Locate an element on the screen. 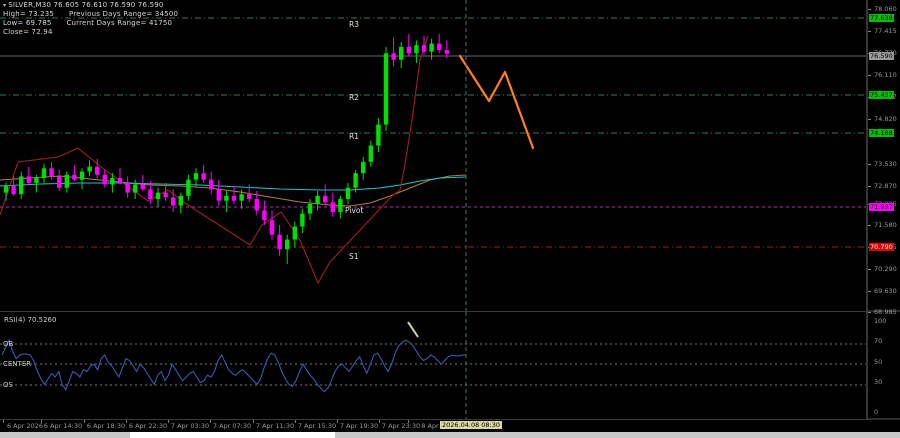 Image resolution: width=900 pixels, height=438 pixels. time-tick-label: 6 Apr 22:30 is located at coordinates (148, 426).